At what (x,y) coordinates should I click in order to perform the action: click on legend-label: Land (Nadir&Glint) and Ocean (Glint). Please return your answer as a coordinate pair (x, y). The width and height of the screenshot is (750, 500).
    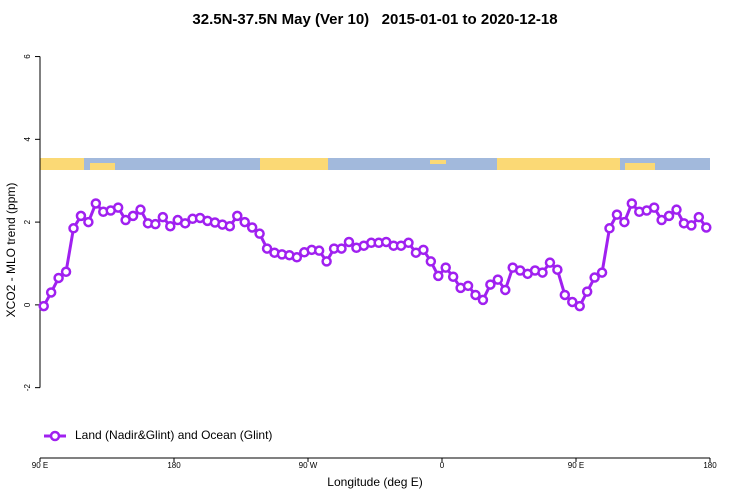
    Looking at the image, I should click on (173, 435).